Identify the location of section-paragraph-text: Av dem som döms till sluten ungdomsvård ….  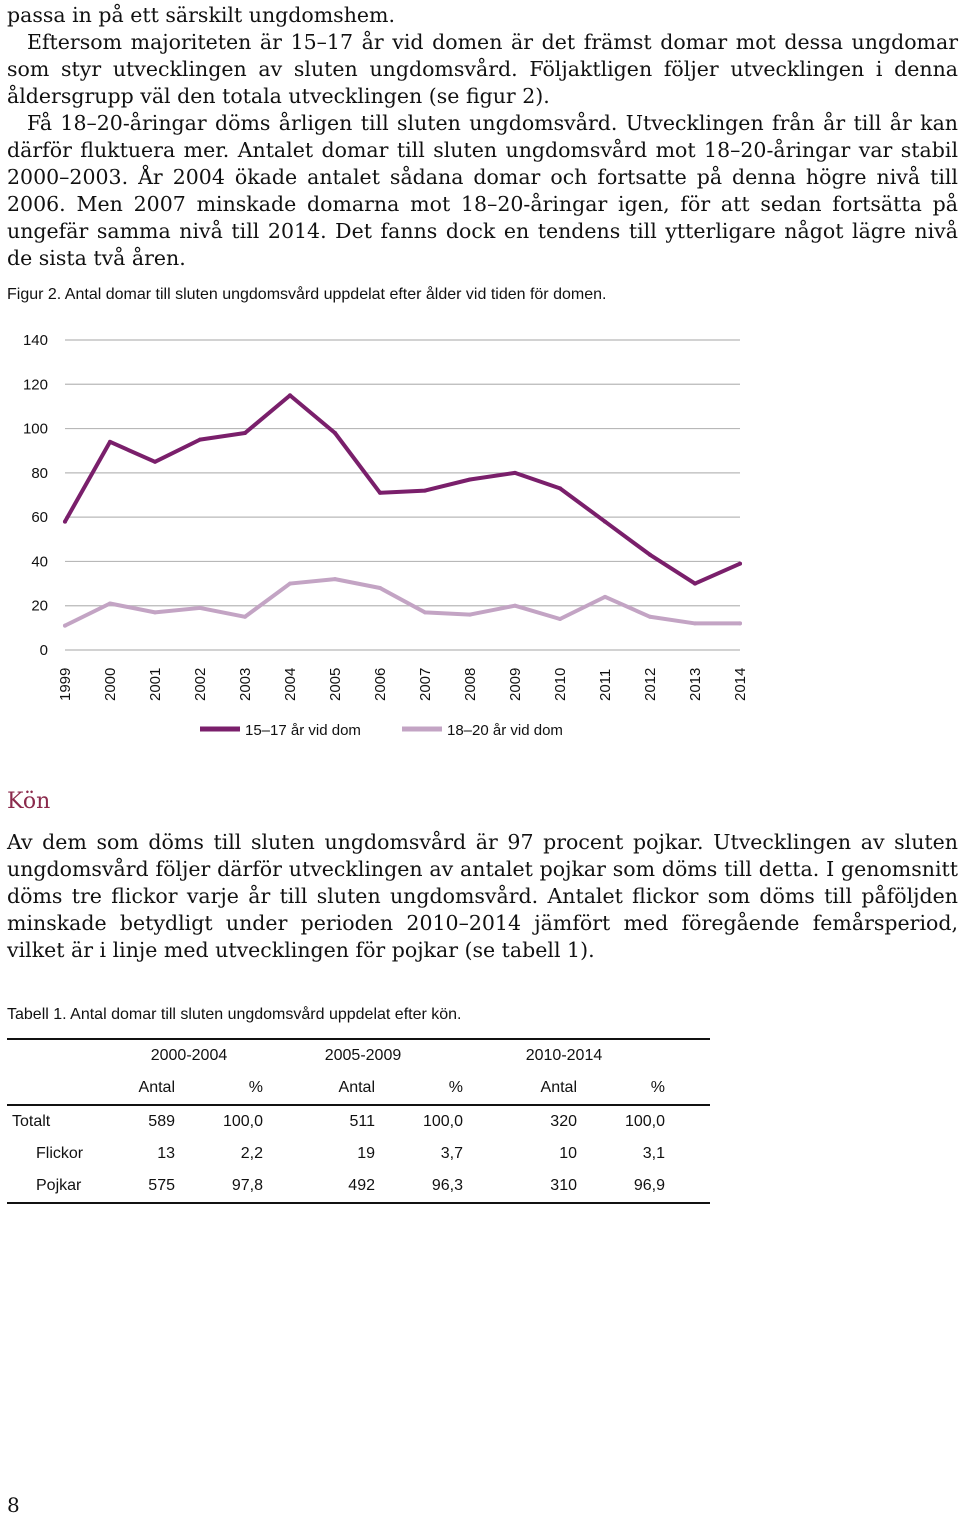
(482, 896).